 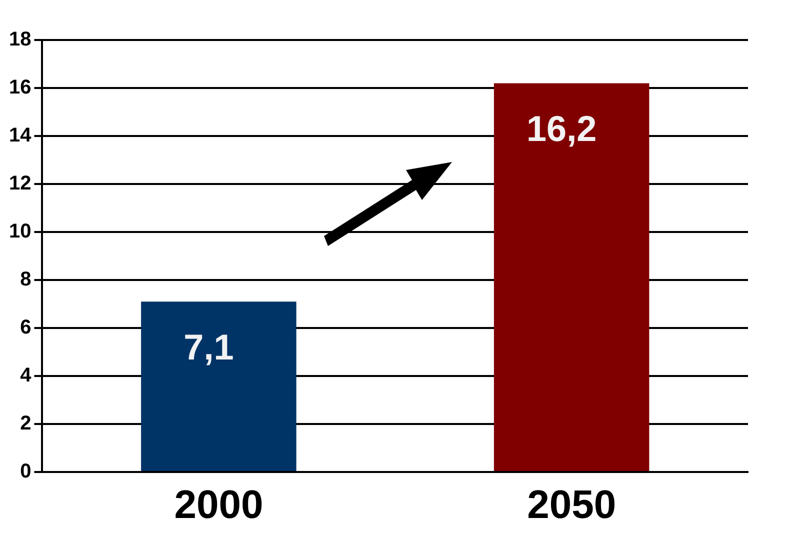 I want to click on y-tick-label: 2, so click(x=26, y=423).